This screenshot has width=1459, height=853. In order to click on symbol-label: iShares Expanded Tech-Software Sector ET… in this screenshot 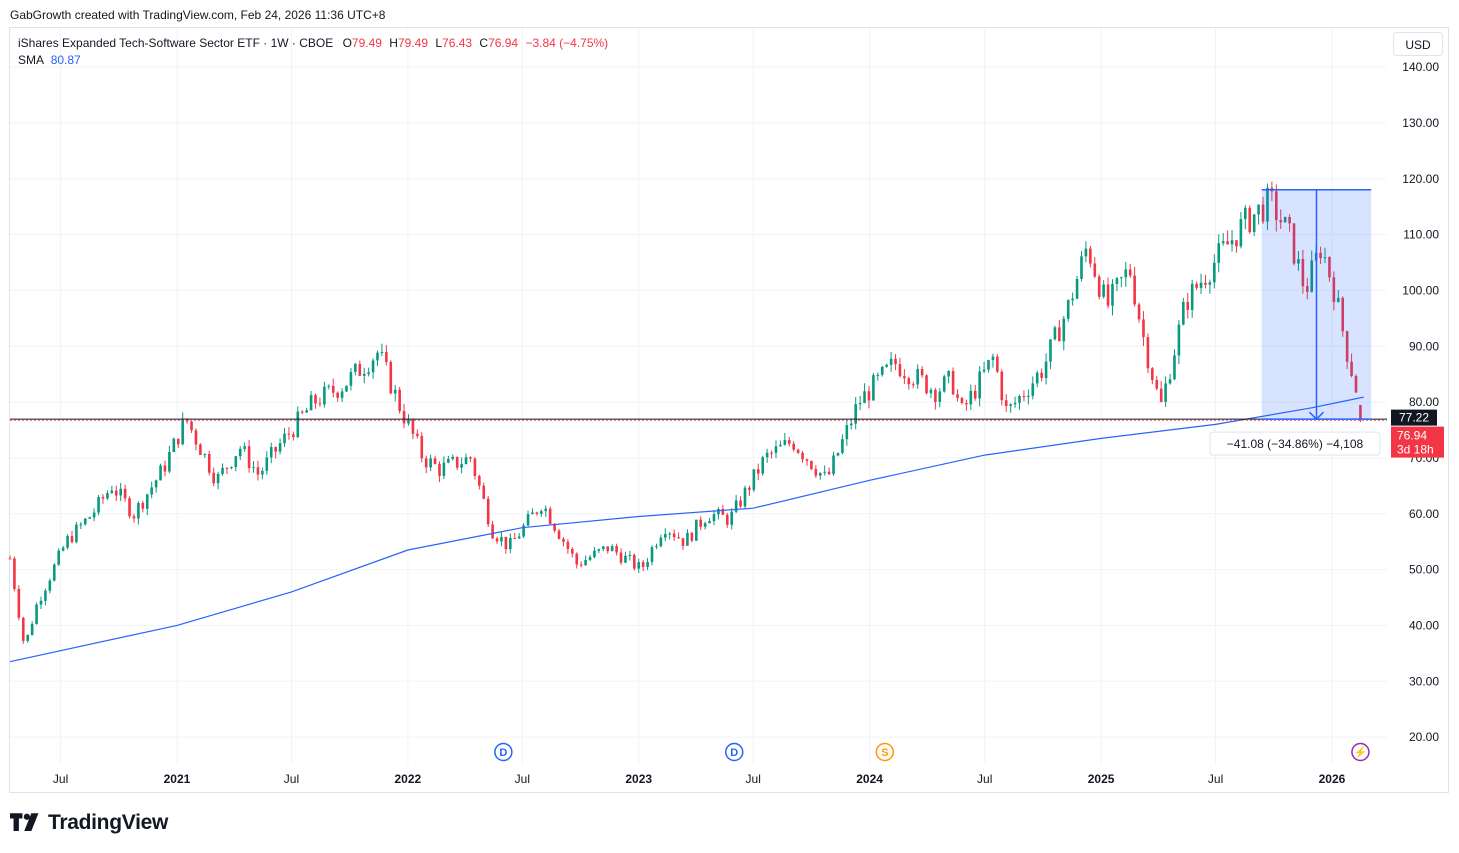, I will do `click(176, 43)`.